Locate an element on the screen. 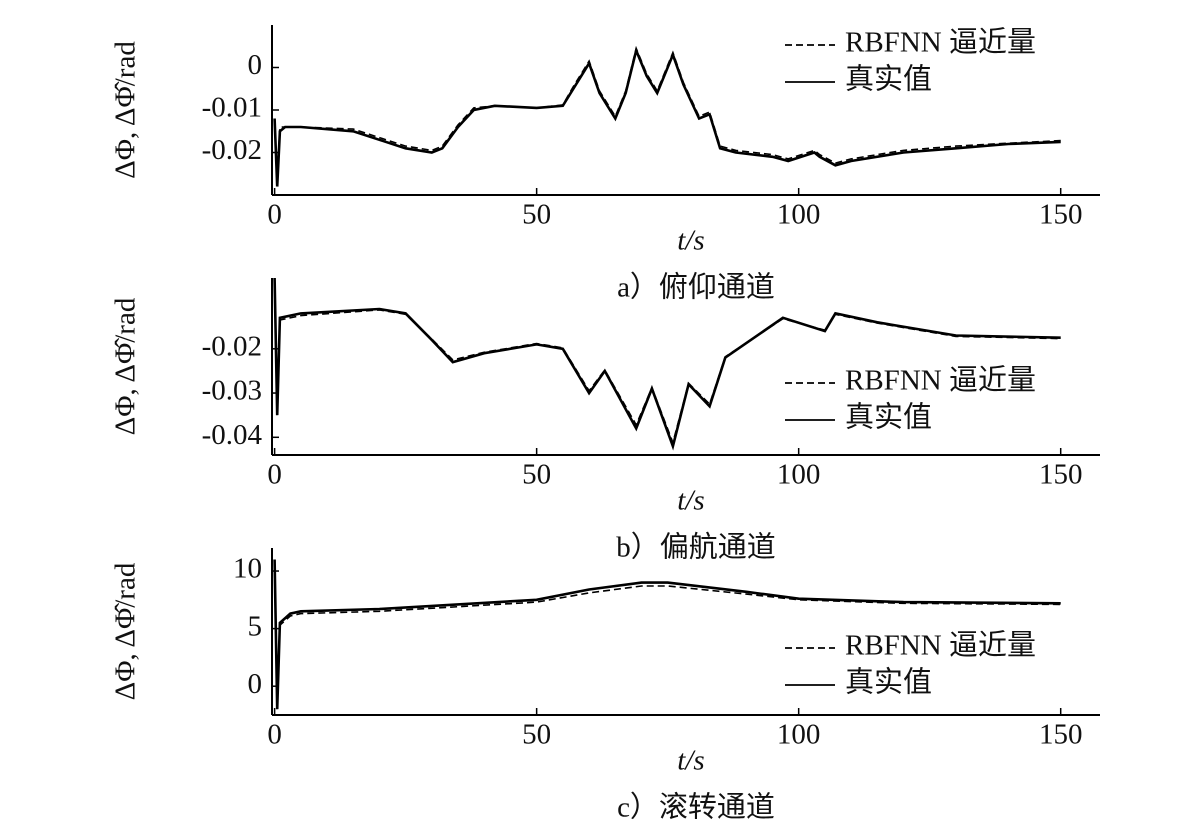 The height and width of the screenshot is (840, 1200). y-tick-label: 10 is located at coordinates (247, 569).